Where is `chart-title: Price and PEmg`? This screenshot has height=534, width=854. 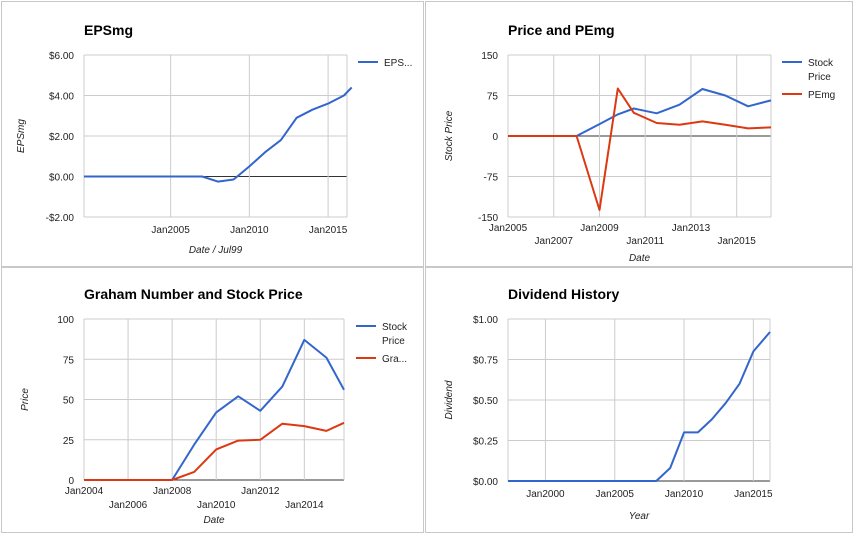 chart-title: Price and PEmg is located at coordinates (561, 30).